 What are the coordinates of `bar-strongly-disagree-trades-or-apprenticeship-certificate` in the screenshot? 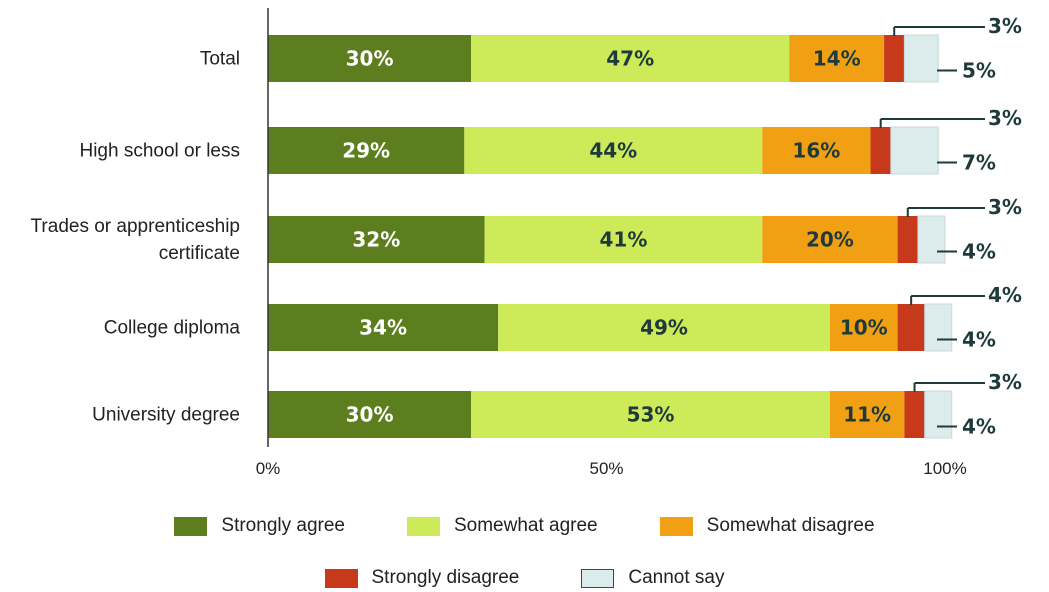 It's located at (907, 239).